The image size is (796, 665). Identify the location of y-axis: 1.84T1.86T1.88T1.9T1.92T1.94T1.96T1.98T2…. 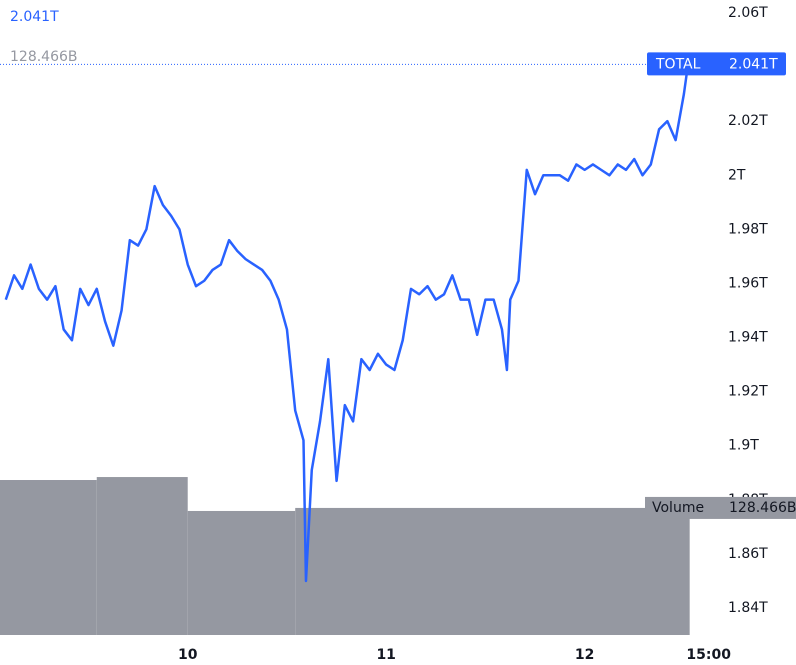
(754, 332).